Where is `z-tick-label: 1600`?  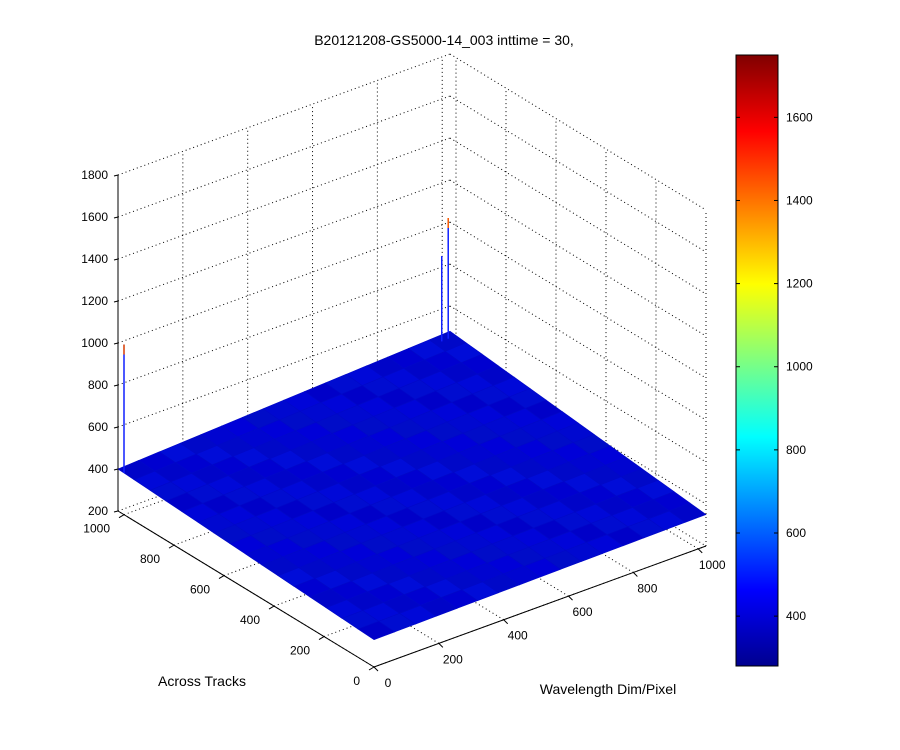 z-tick-label: 1600 is located at coordinates (94, 217).